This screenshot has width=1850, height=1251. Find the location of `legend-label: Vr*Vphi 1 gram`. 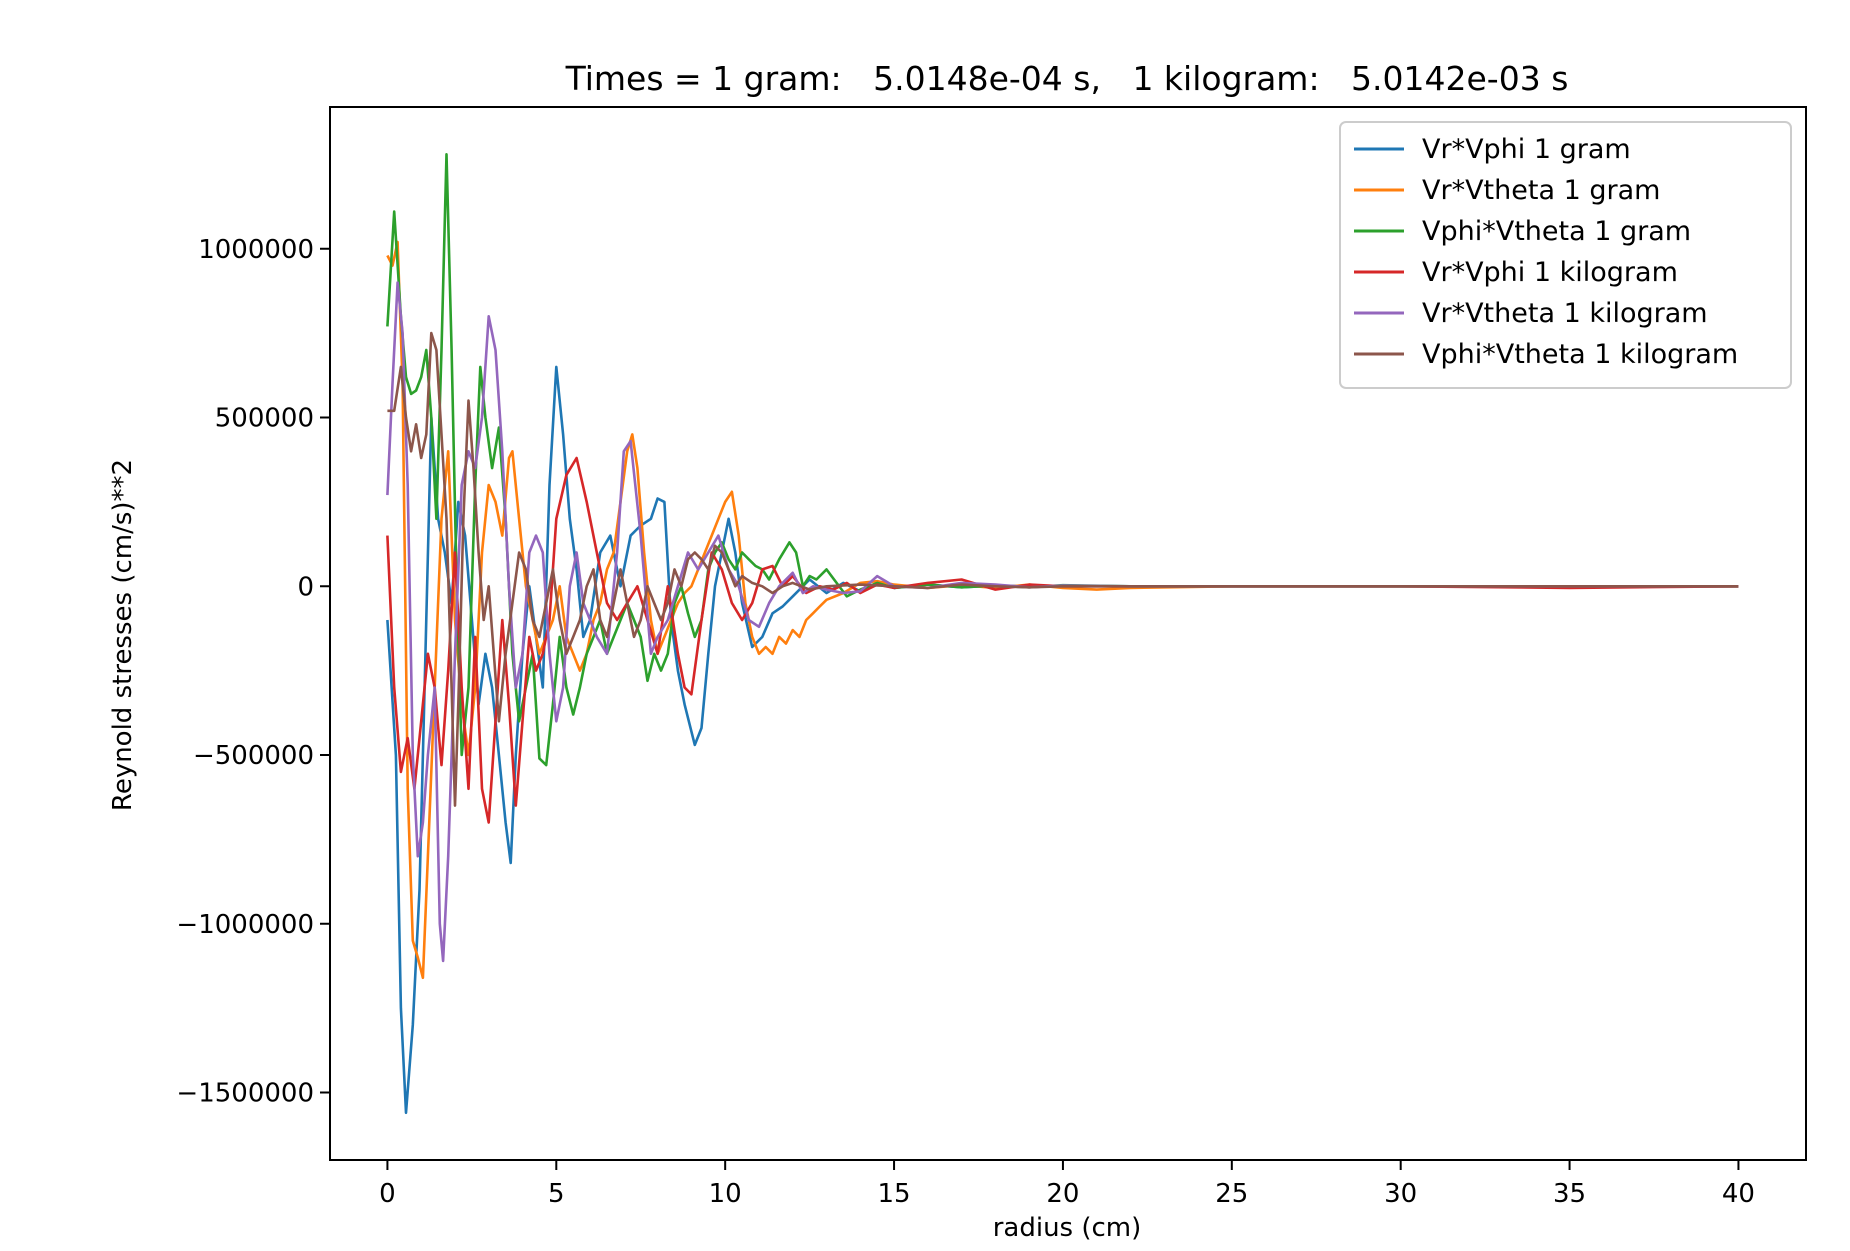

legend-label: Vr*Vphi 1 gram is located at coordinates (1526, 149).